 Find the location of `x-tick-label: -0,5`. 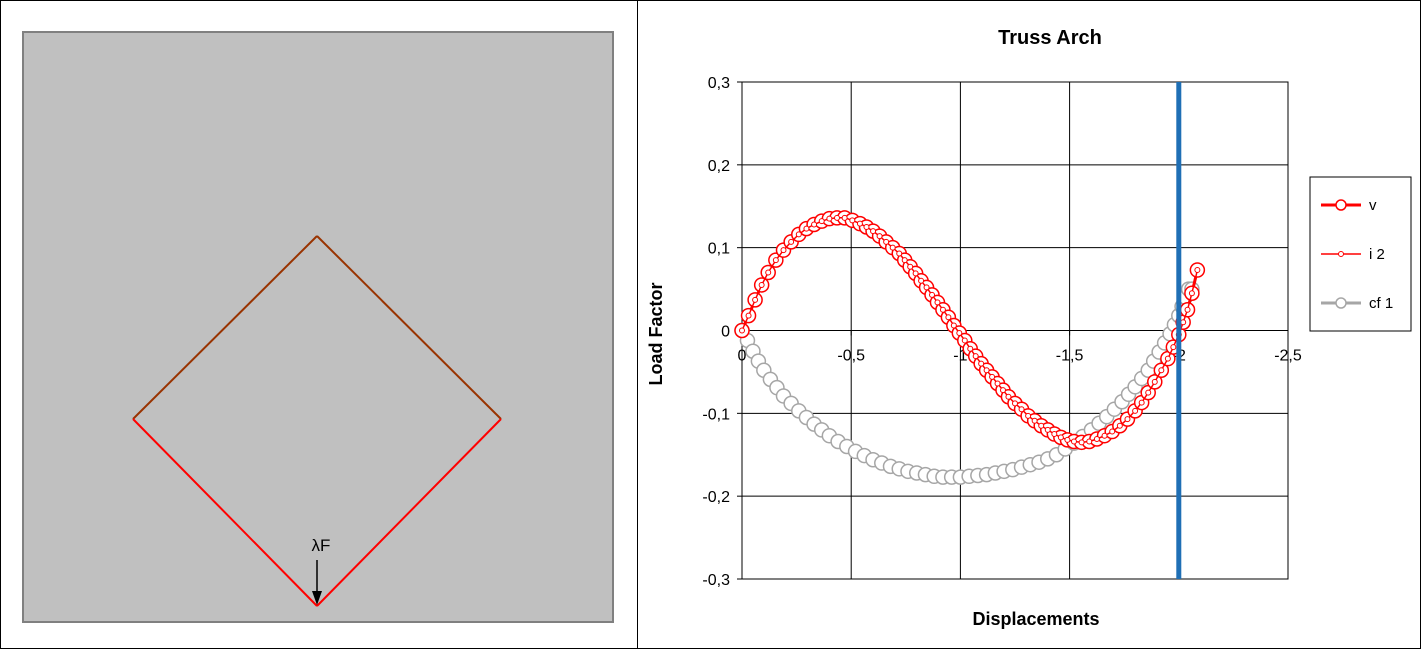

x-tick-label: -0,5 is located at coordinates (851, 356).